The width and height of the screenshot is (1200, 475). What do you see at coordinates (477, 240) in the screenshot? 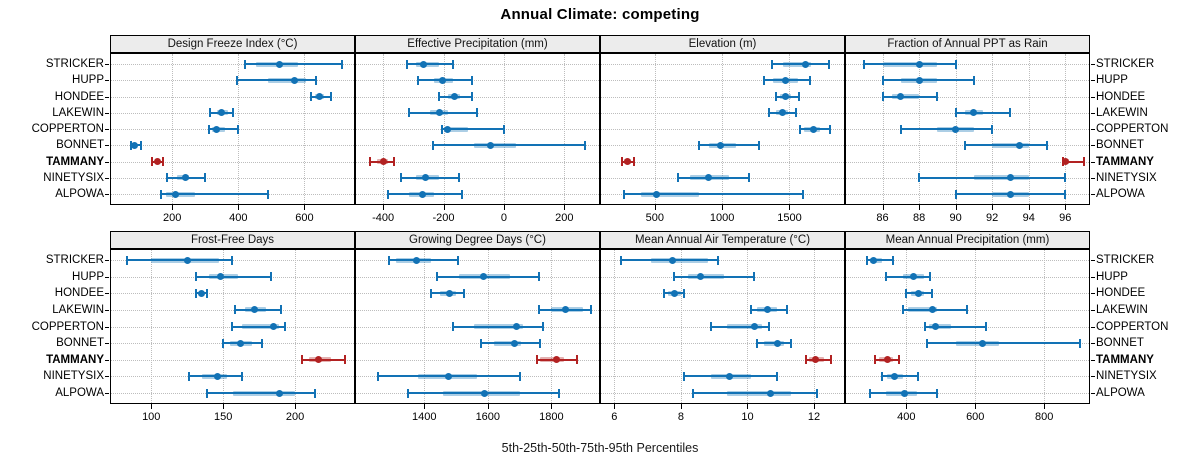
I see `panel-header: Growing Degree Days (°C)` at bounding box center [477, 240].